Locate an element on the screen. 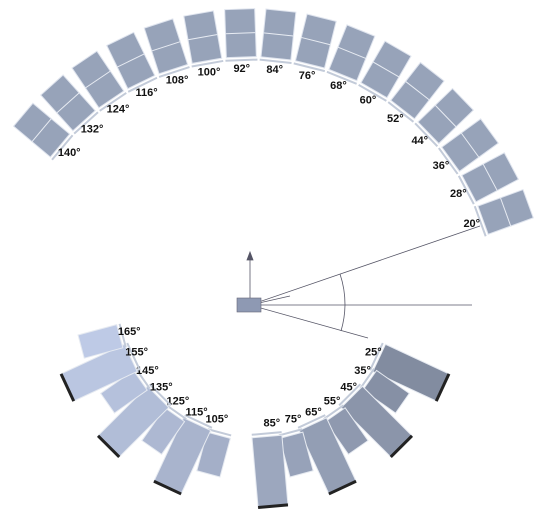 Image resolution: width=547 pixels, height=513 pixels. angle-label: 85° is located at coordinates (271, 423).